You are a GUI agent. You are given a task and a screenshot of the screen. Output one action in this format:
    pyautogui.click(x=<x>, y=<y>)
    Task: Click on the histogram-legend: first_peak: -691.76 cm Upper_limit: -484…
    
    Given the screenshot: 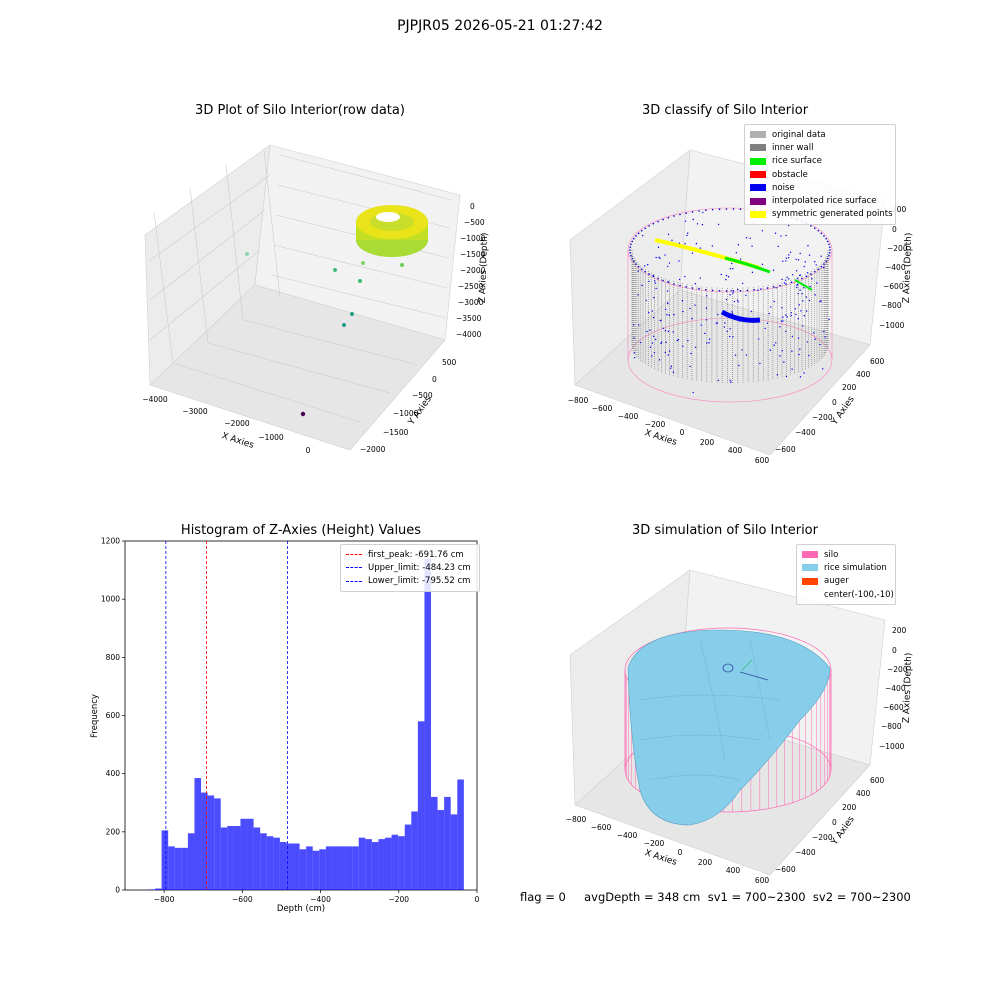 What is the action you would take?
    pyautogui.click(x=410, y=568)
    